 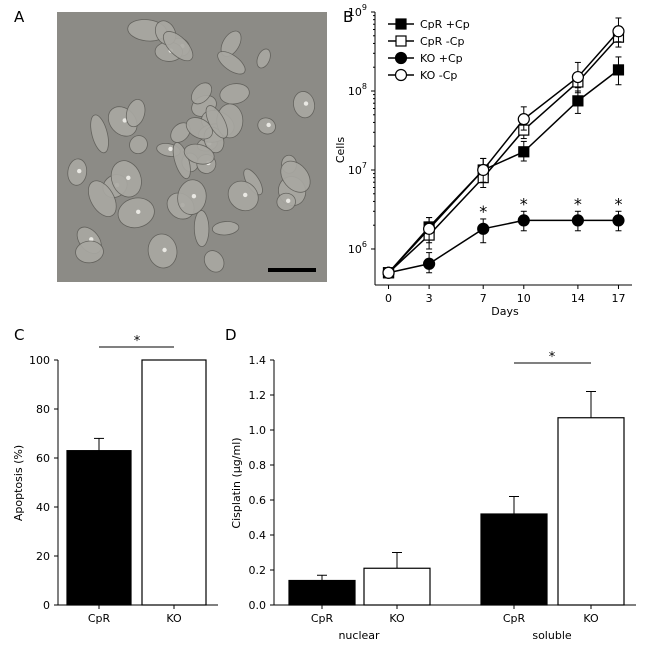 What do you see at coordinates (258, 395) in the screenshot?
I see `y-tick-label: 1.2` at bounding box center [258, 395].